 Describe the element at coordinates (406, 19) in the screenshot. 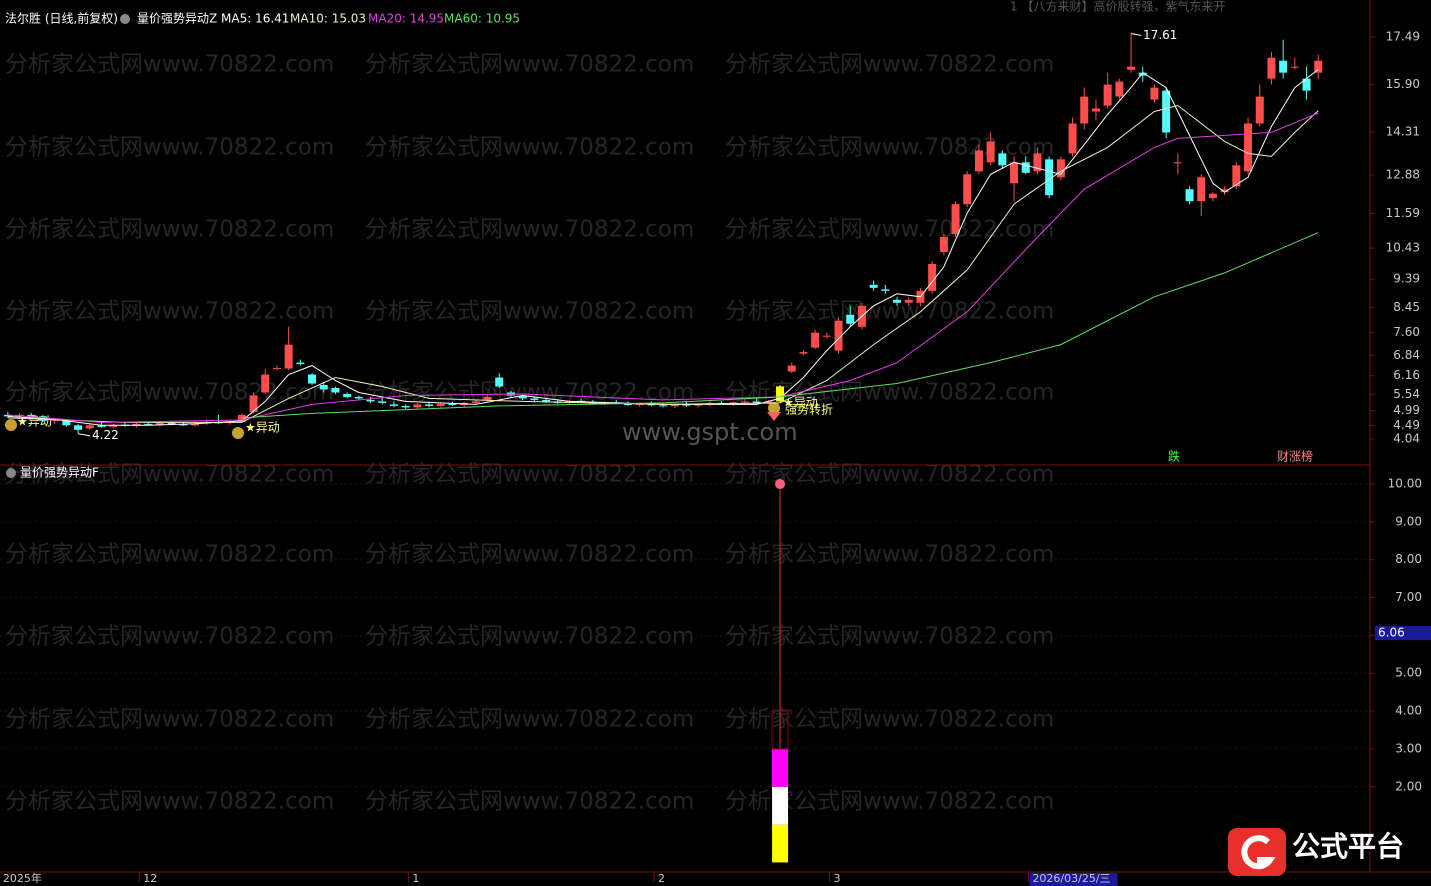

I see `legend-entry: MA20: 14.95` at that location.